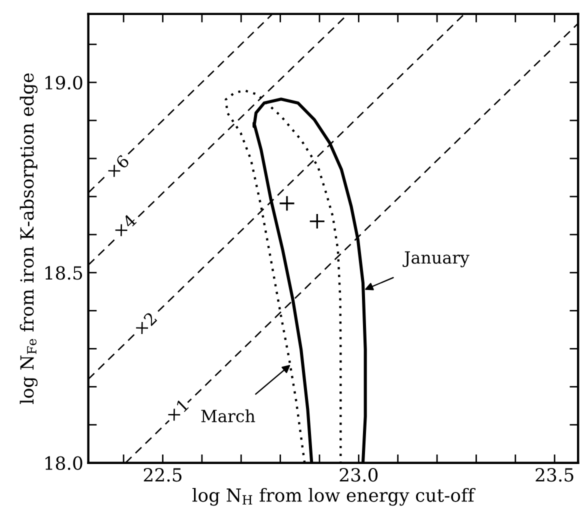 This screenshot has height=516, width=581. I want to click on x-axis-title: log N$_{H}$ from low energy cut-off, so click(334, 497).